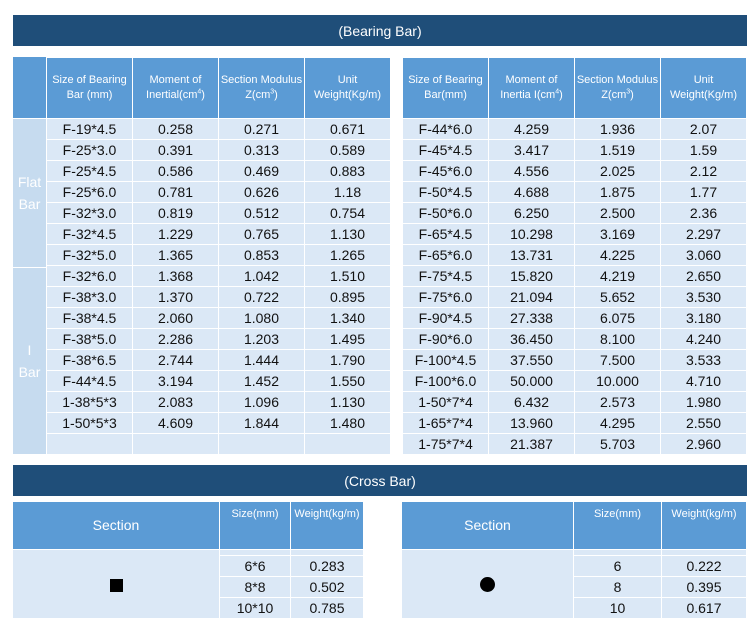 This screenshot has height=622, width=756. I want to click on moment-cell: 1.368, so click(175, 276).